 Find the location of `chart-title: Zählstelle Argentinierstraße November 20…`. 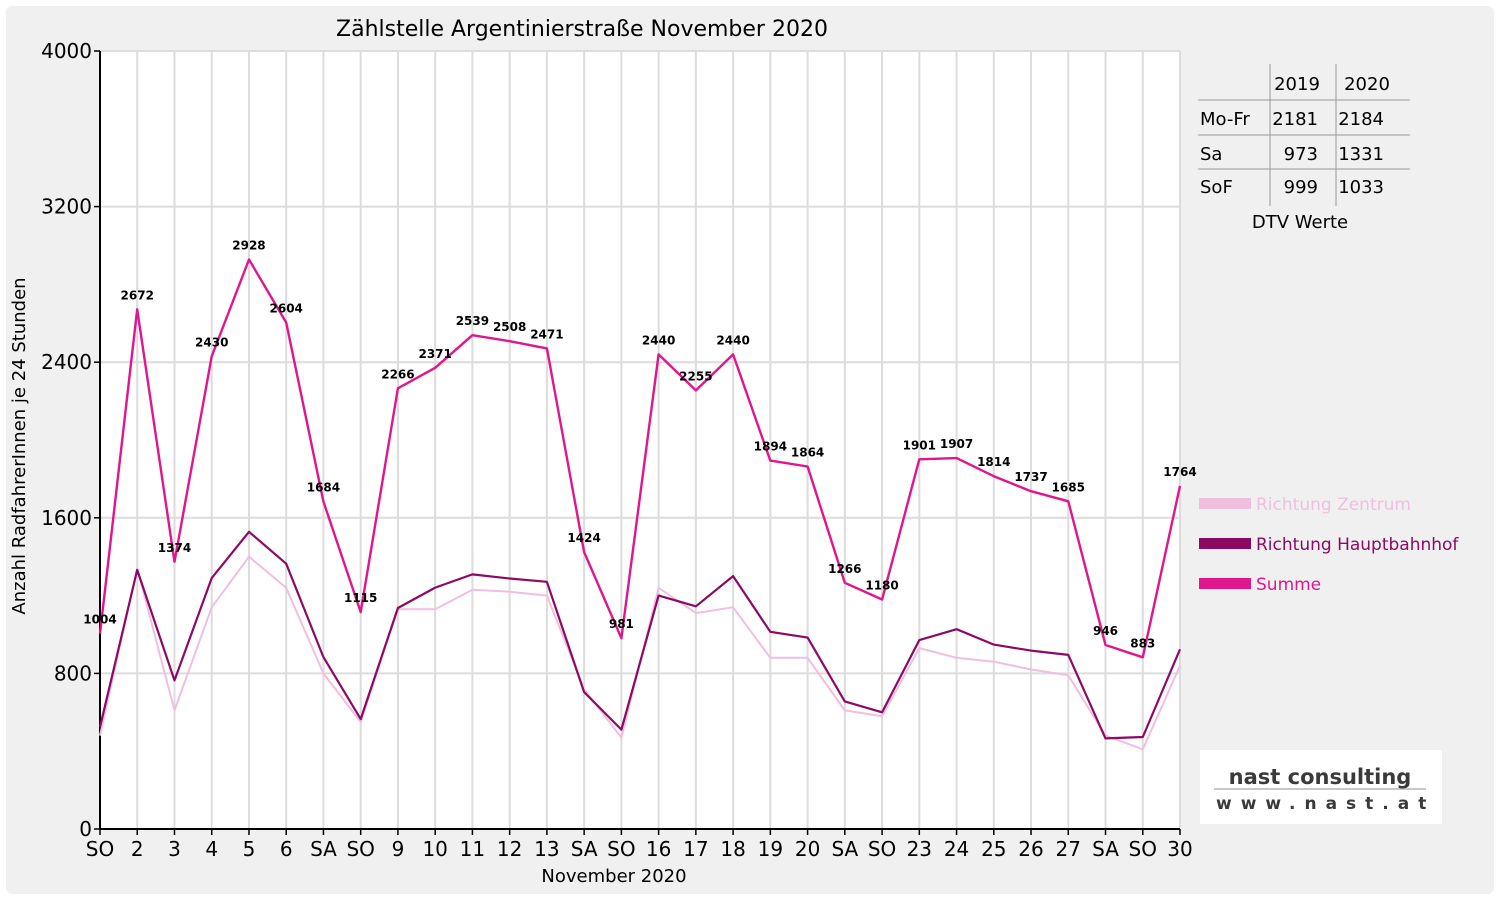

chart-title: Zählstelle Argentinierstraße November 20… is located at coordinates (582, 29).